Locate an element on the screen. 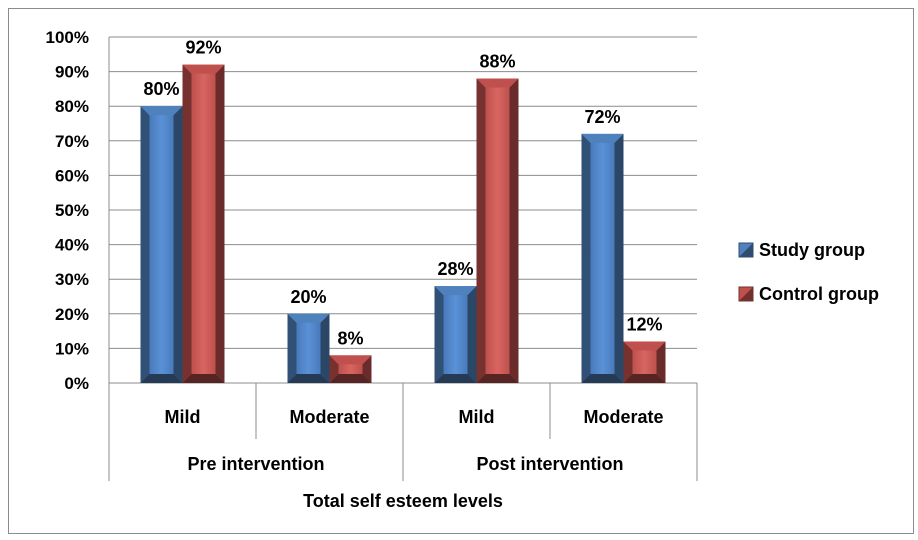  y-tick-label: 70% is located at coordinates (72, 141).